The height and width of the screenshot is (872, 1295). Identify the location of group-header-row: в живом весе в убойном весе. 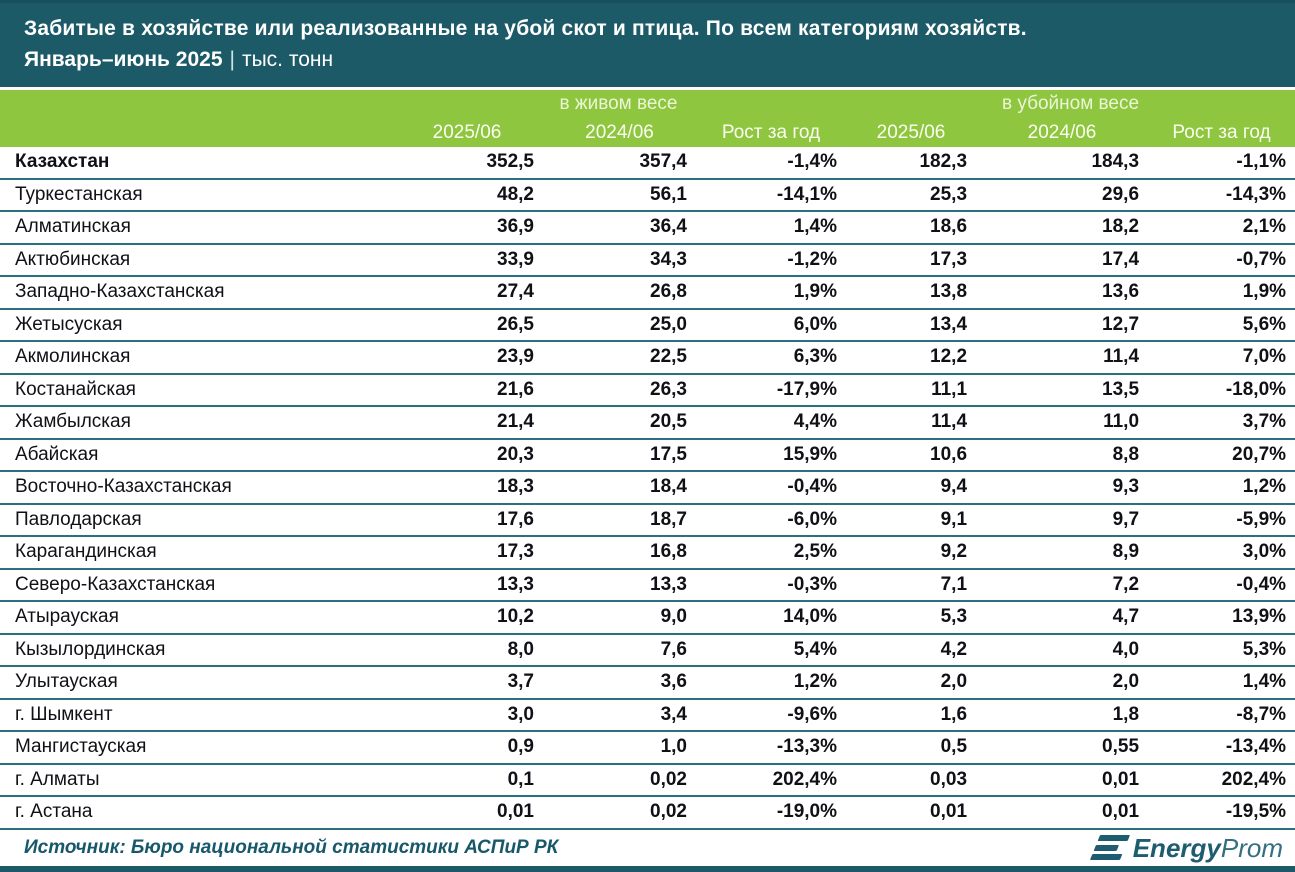
(647, 104).